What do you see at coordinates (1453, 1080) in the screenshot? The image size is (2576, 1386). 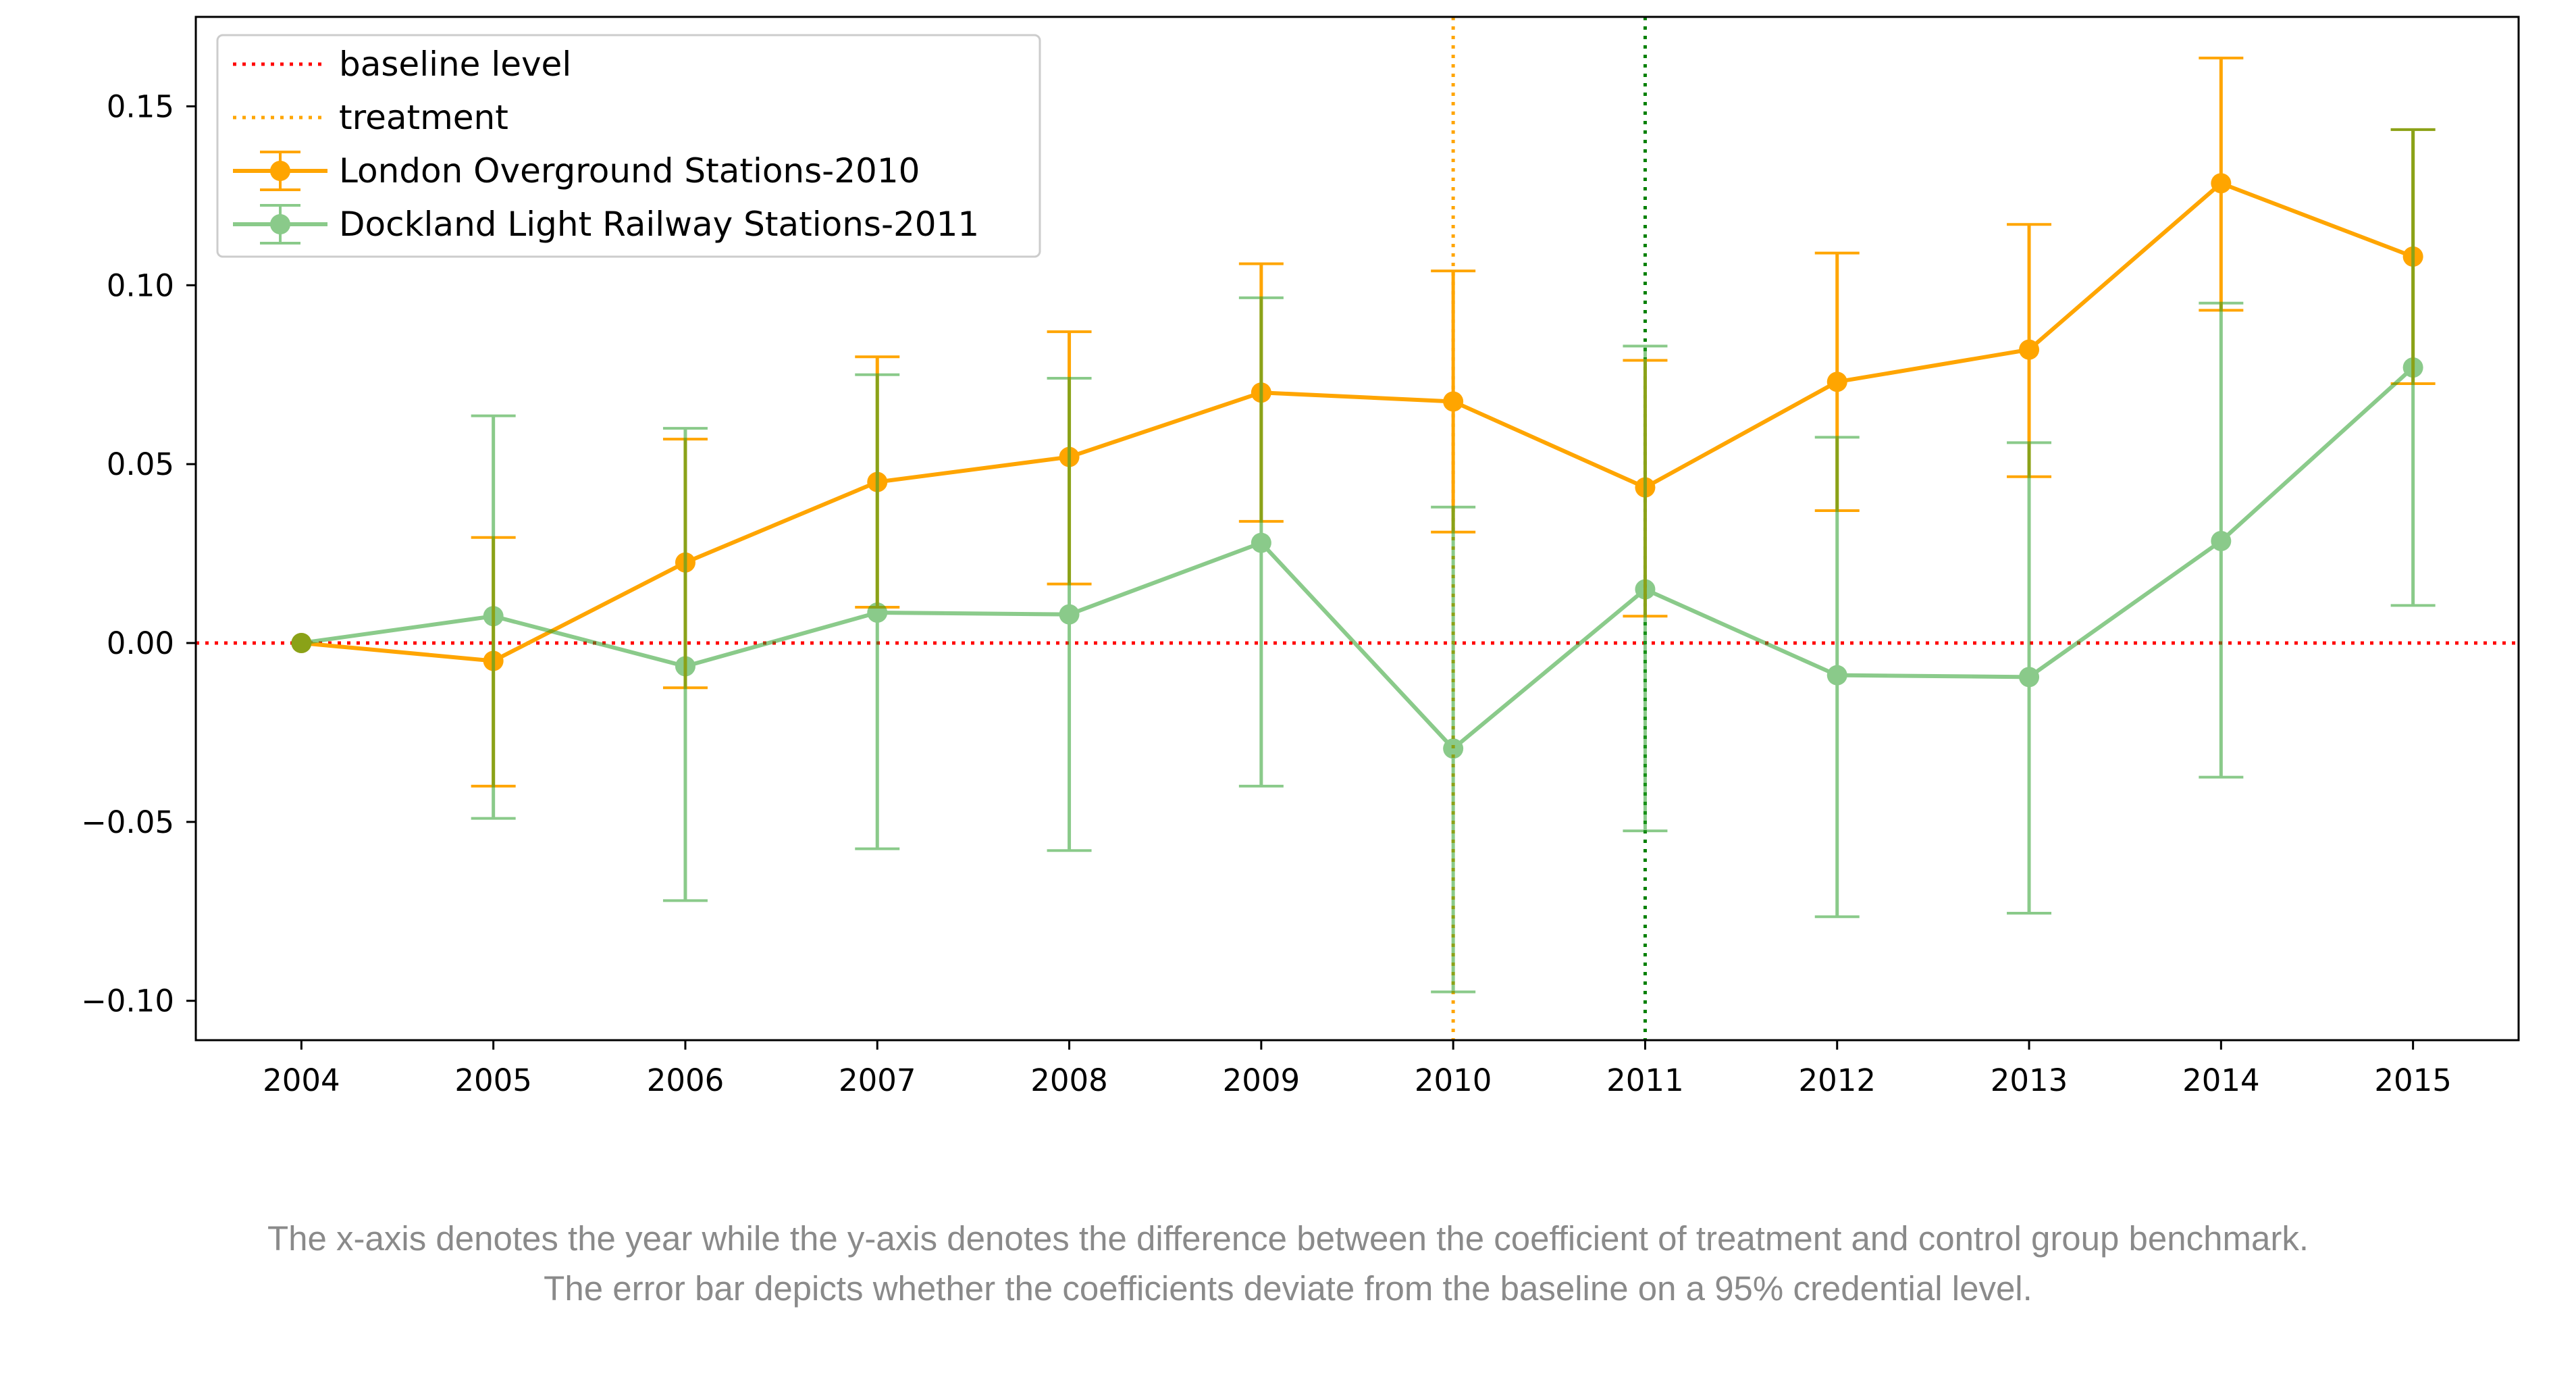 I see `x-tick-label-2010: 2010` at bounding box center [1453, 1080].